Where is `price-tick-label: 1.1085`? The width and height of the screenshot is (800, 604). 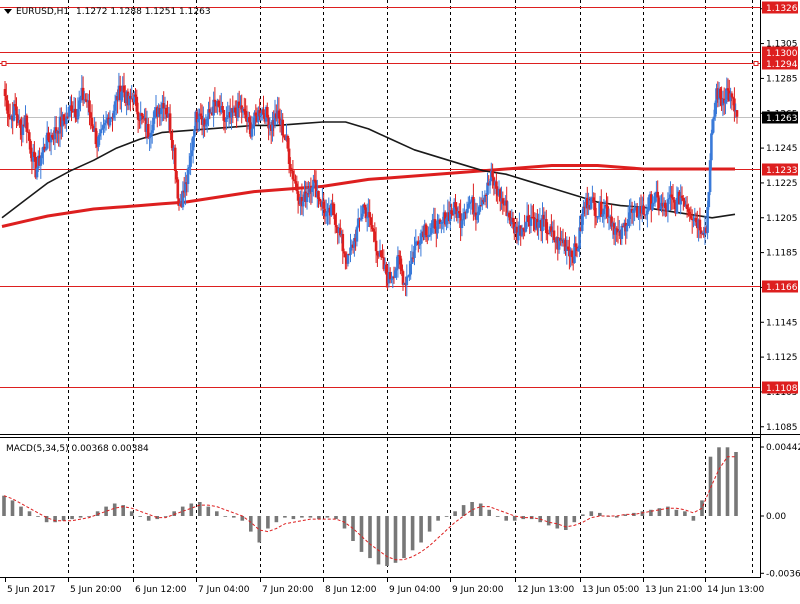 price-tick-label: 1.1085 is located at coordinates (782, 428).